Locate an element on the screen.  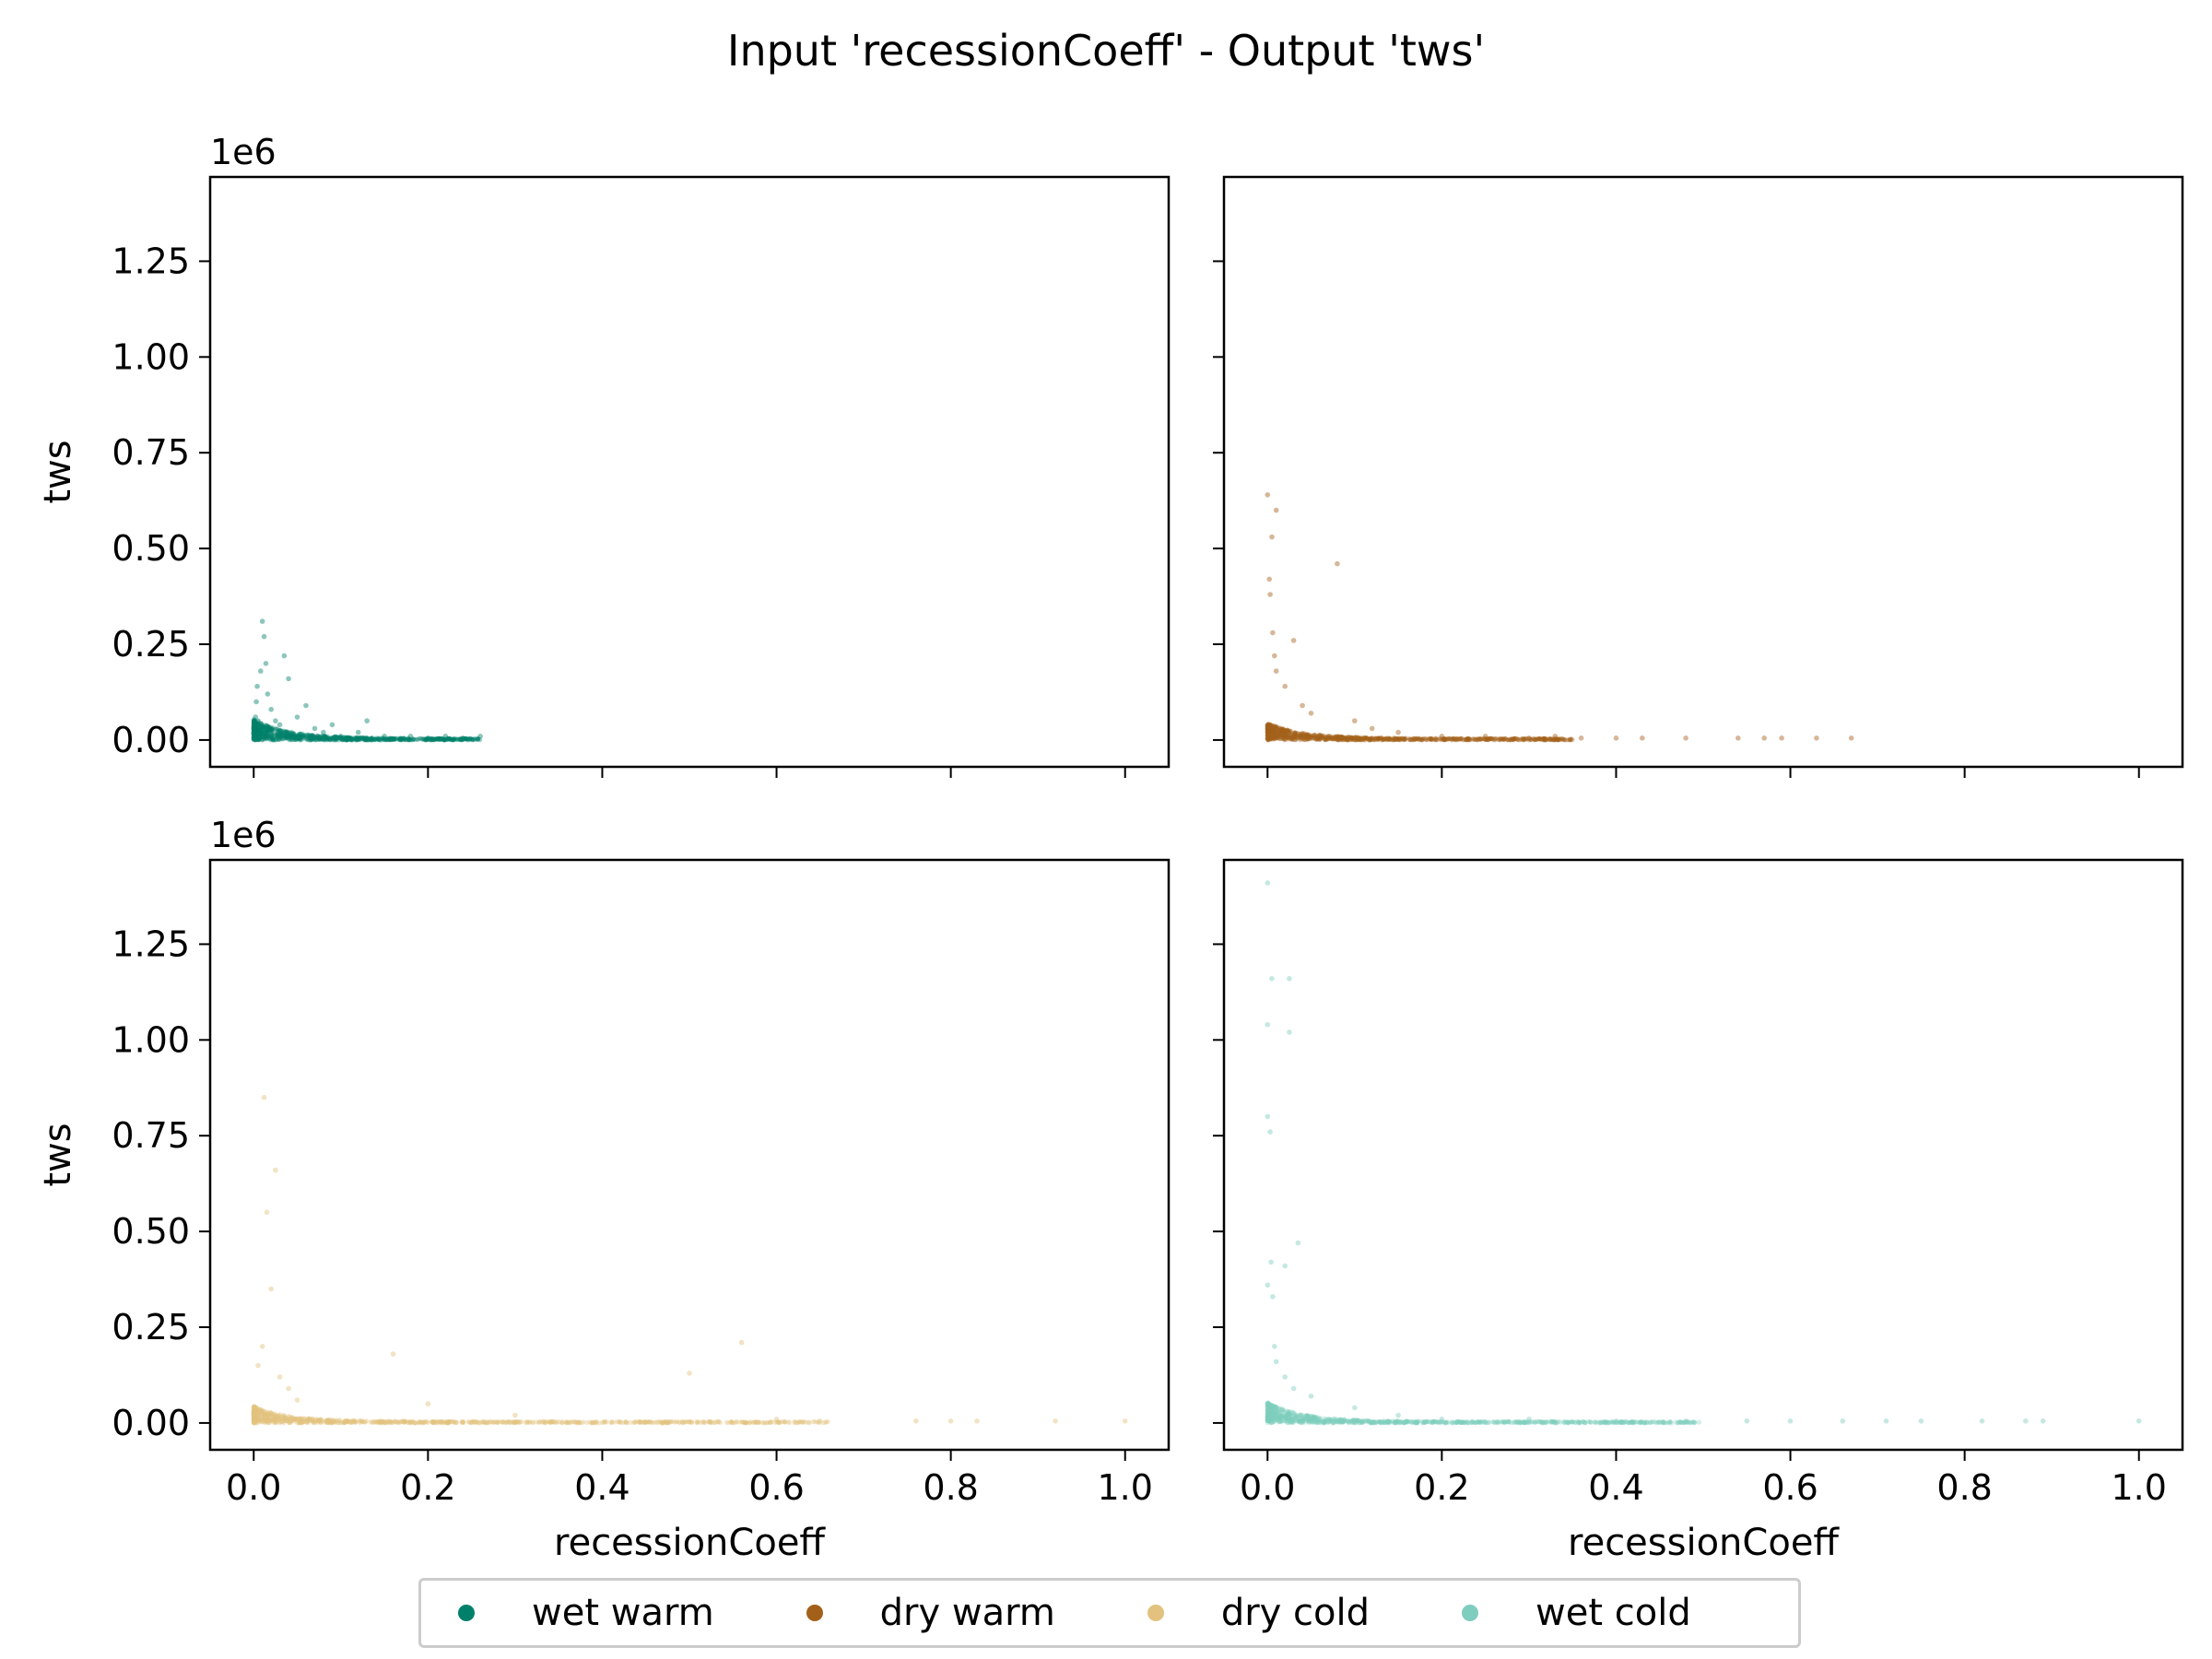
x-tick-label: 0.8 is located at coordinates (950, 1487).